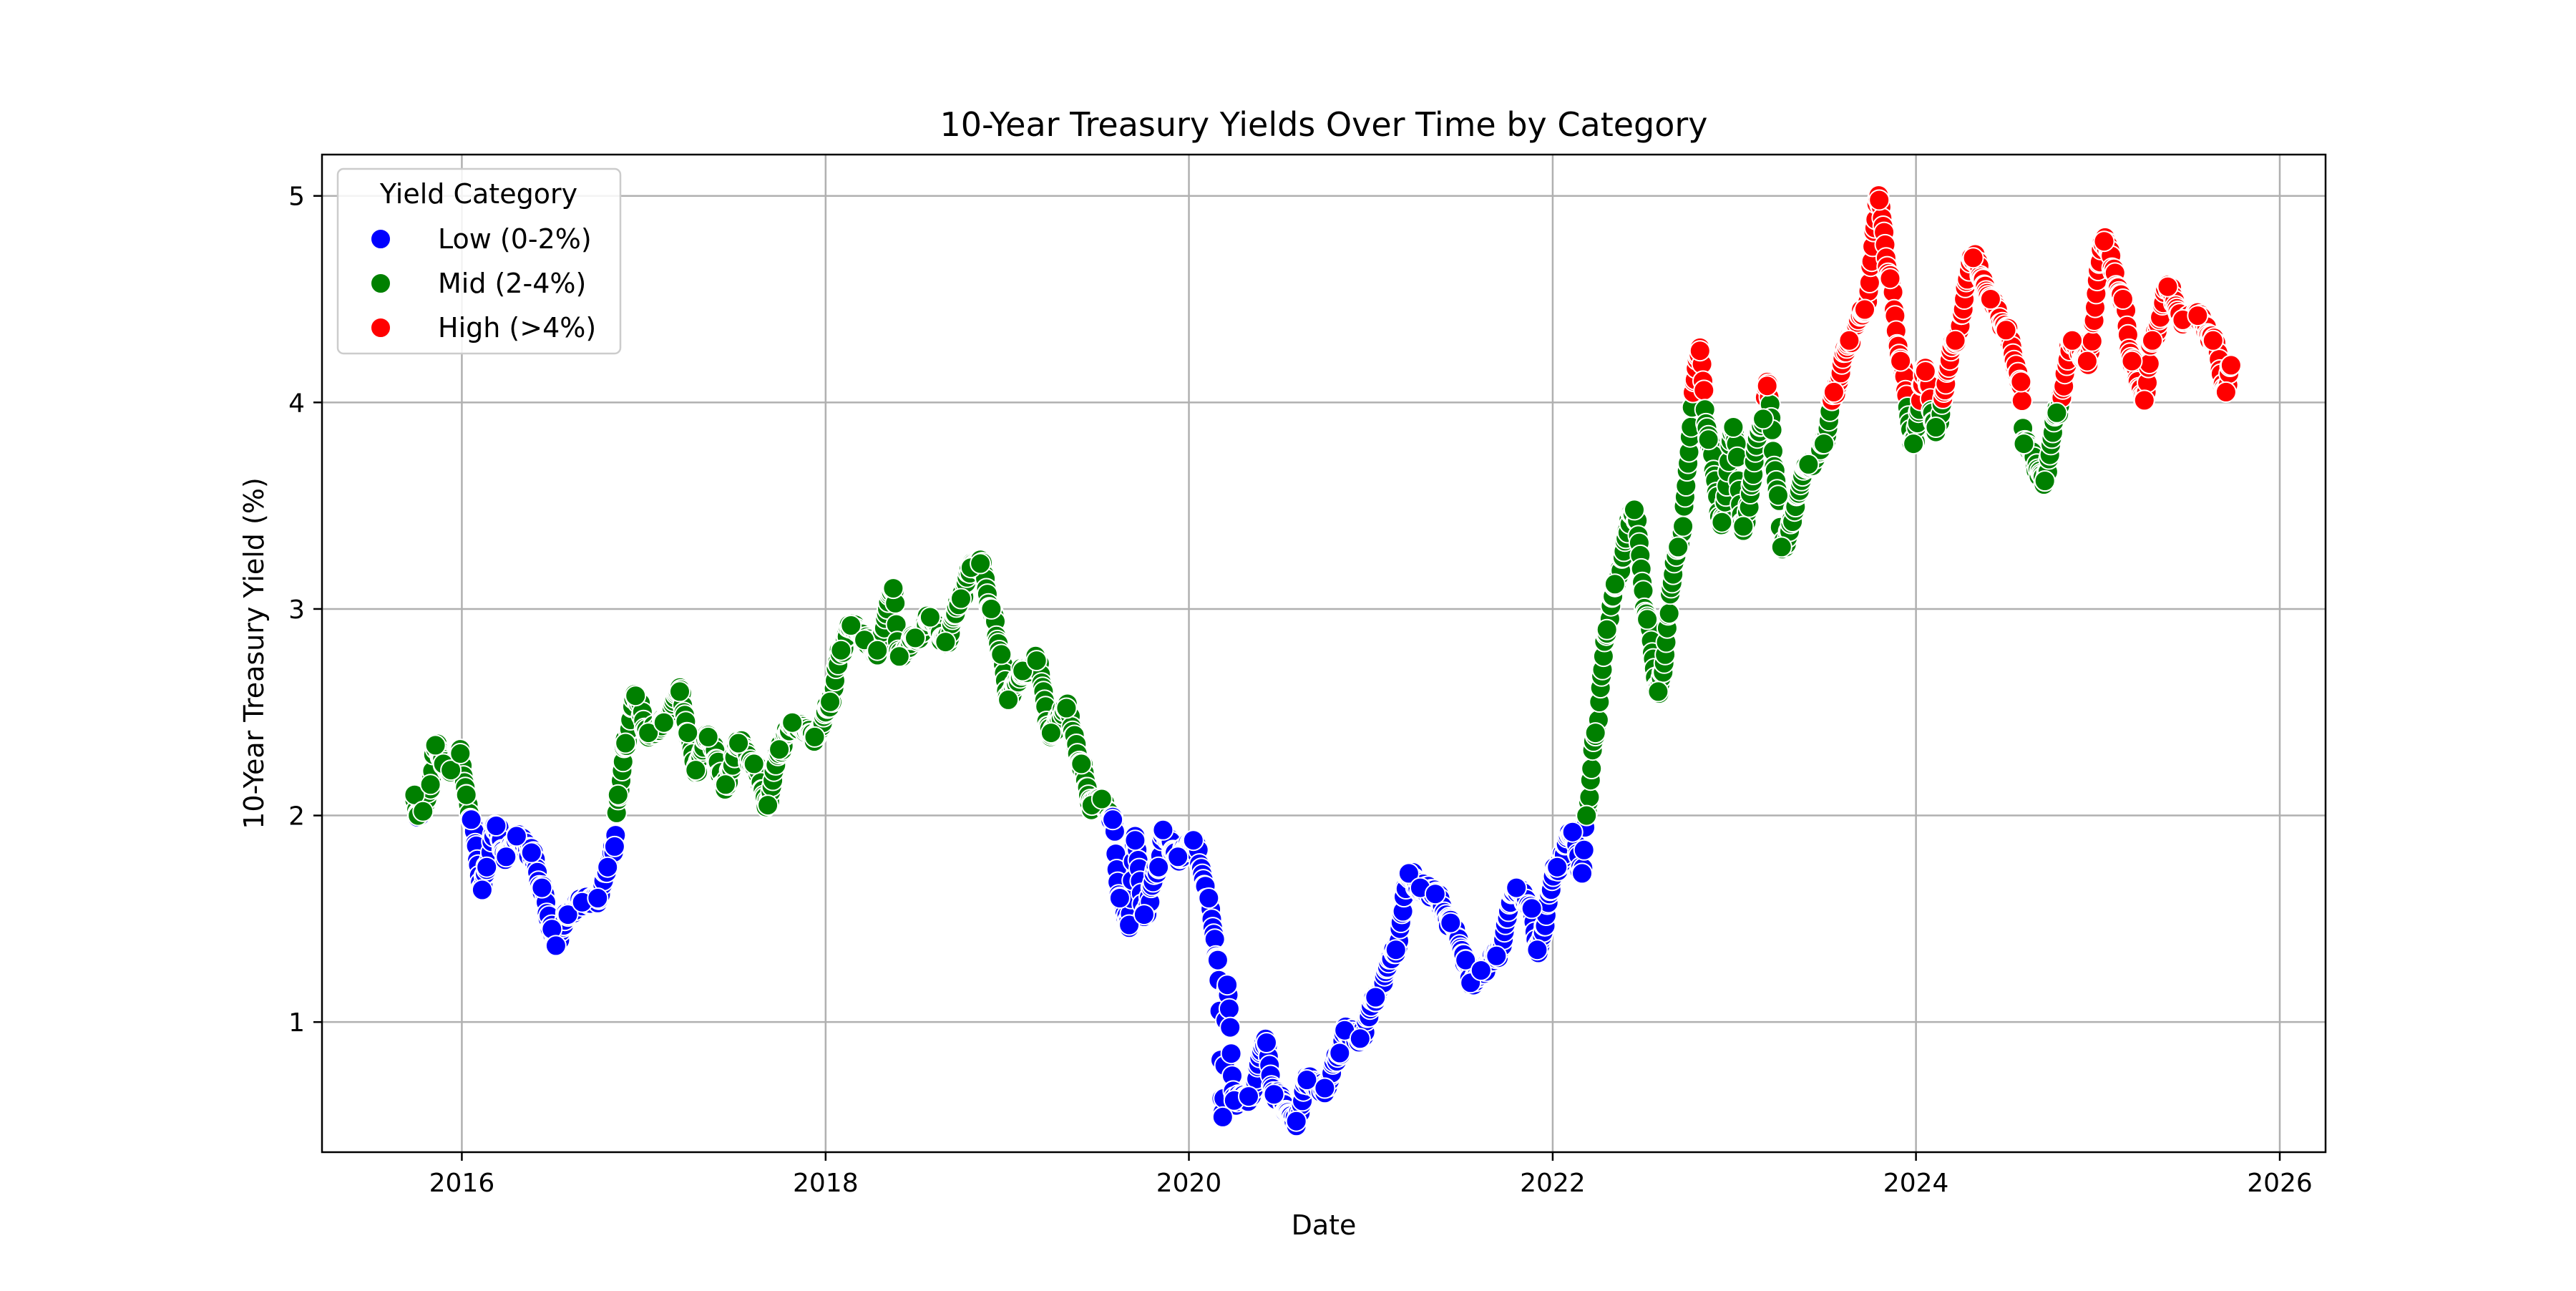 Image resolution: width=2576 pixels, height=1291 pixels. Describe the element at coordinates (462, 1183) in the screenshot. I see `x-tick-label: 2016` at that location.